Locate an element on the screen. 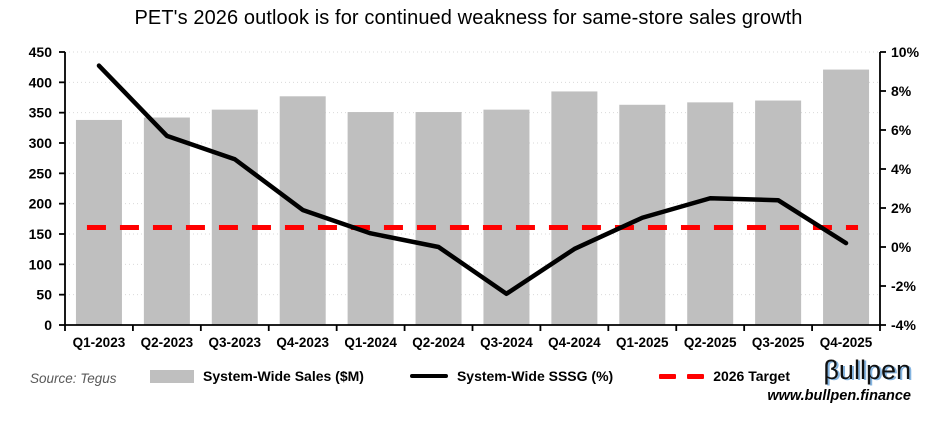  sales-bar-swatch is located at coordinates (172, 376).